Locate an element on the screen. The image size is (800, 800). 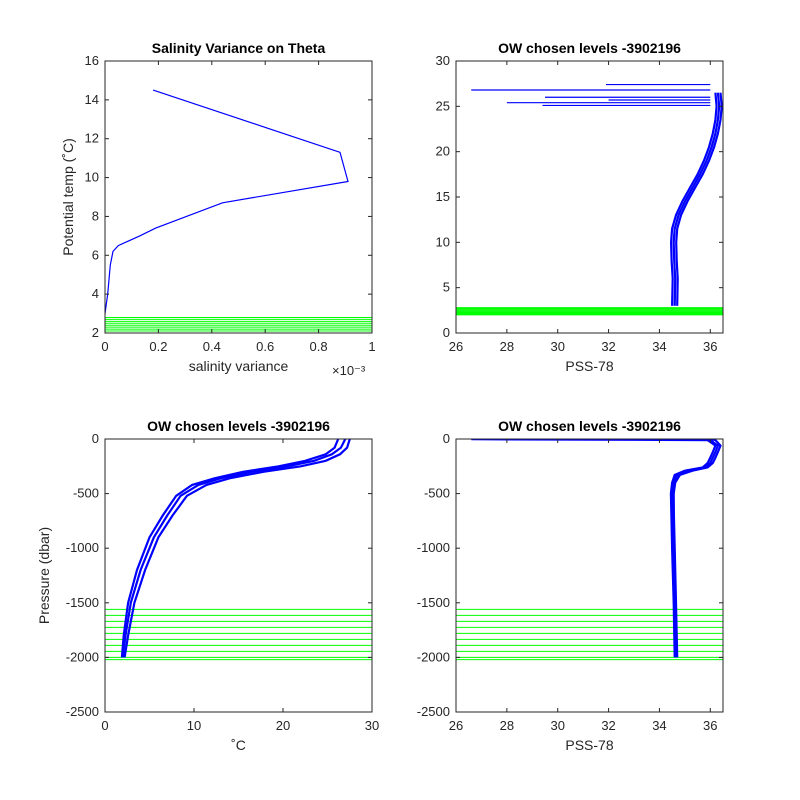
y-axis-label: Pressure (dbar) is located at coordinates (44, 575).